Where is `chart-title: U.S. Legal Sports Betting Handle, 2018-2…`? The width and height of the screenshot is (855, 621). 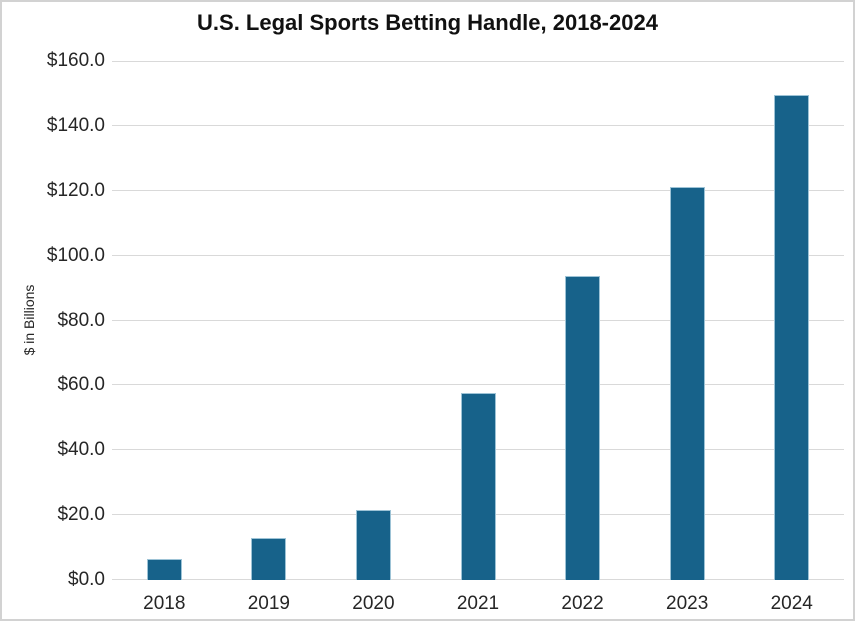
chart-title: U.S. Legal Sports Betting Handle, 2018-2… is located at coordinates (427, 22).